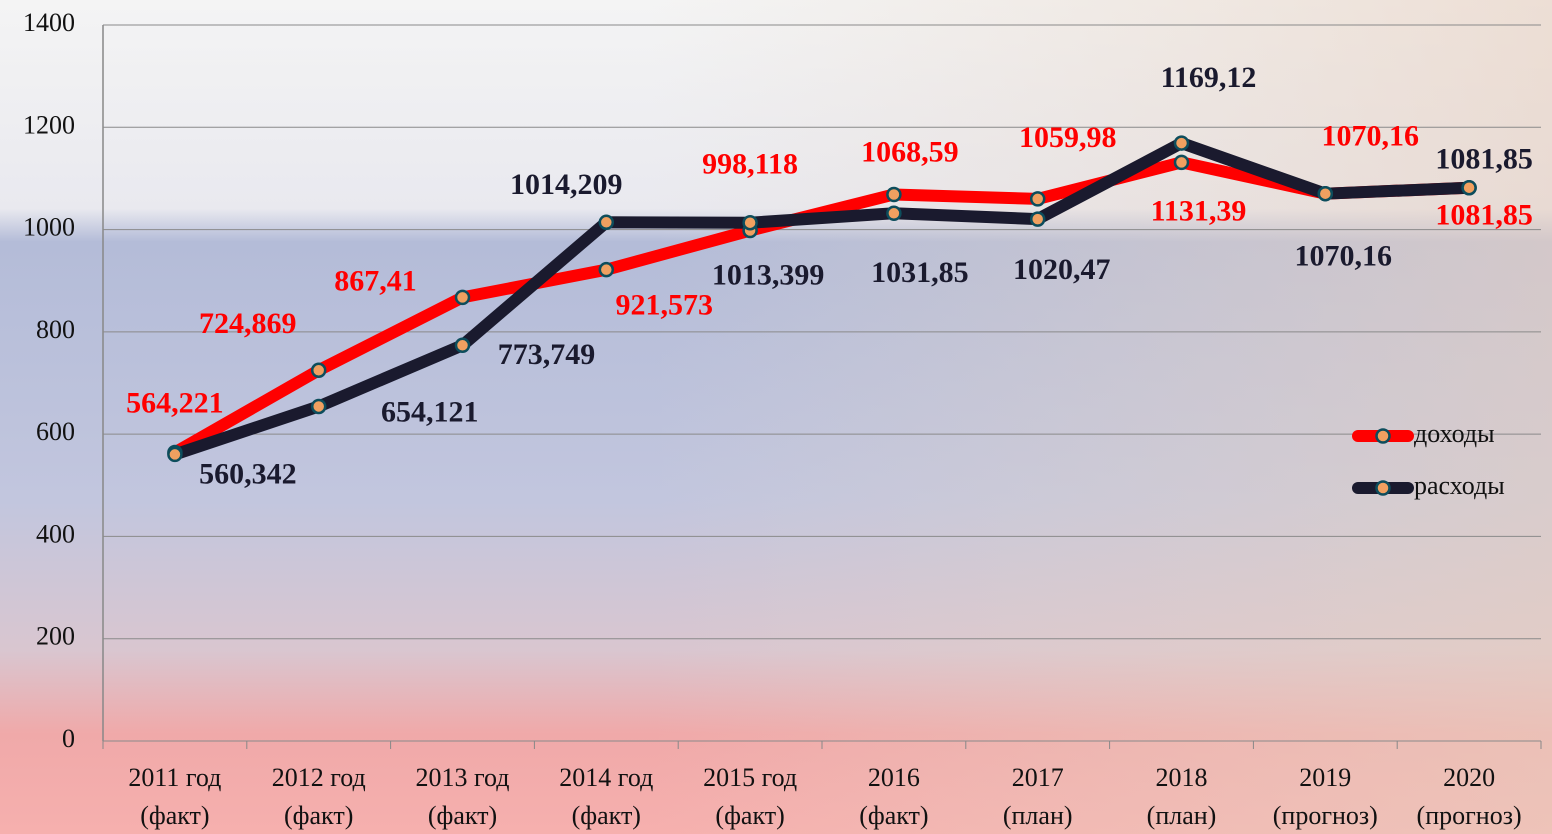 This screenshot has width=1552, height=834. What do you see at coordinates (1038, 777) in the screenshot?
I see `x-tick-label: 2017` at bounding box center [1038, 777].